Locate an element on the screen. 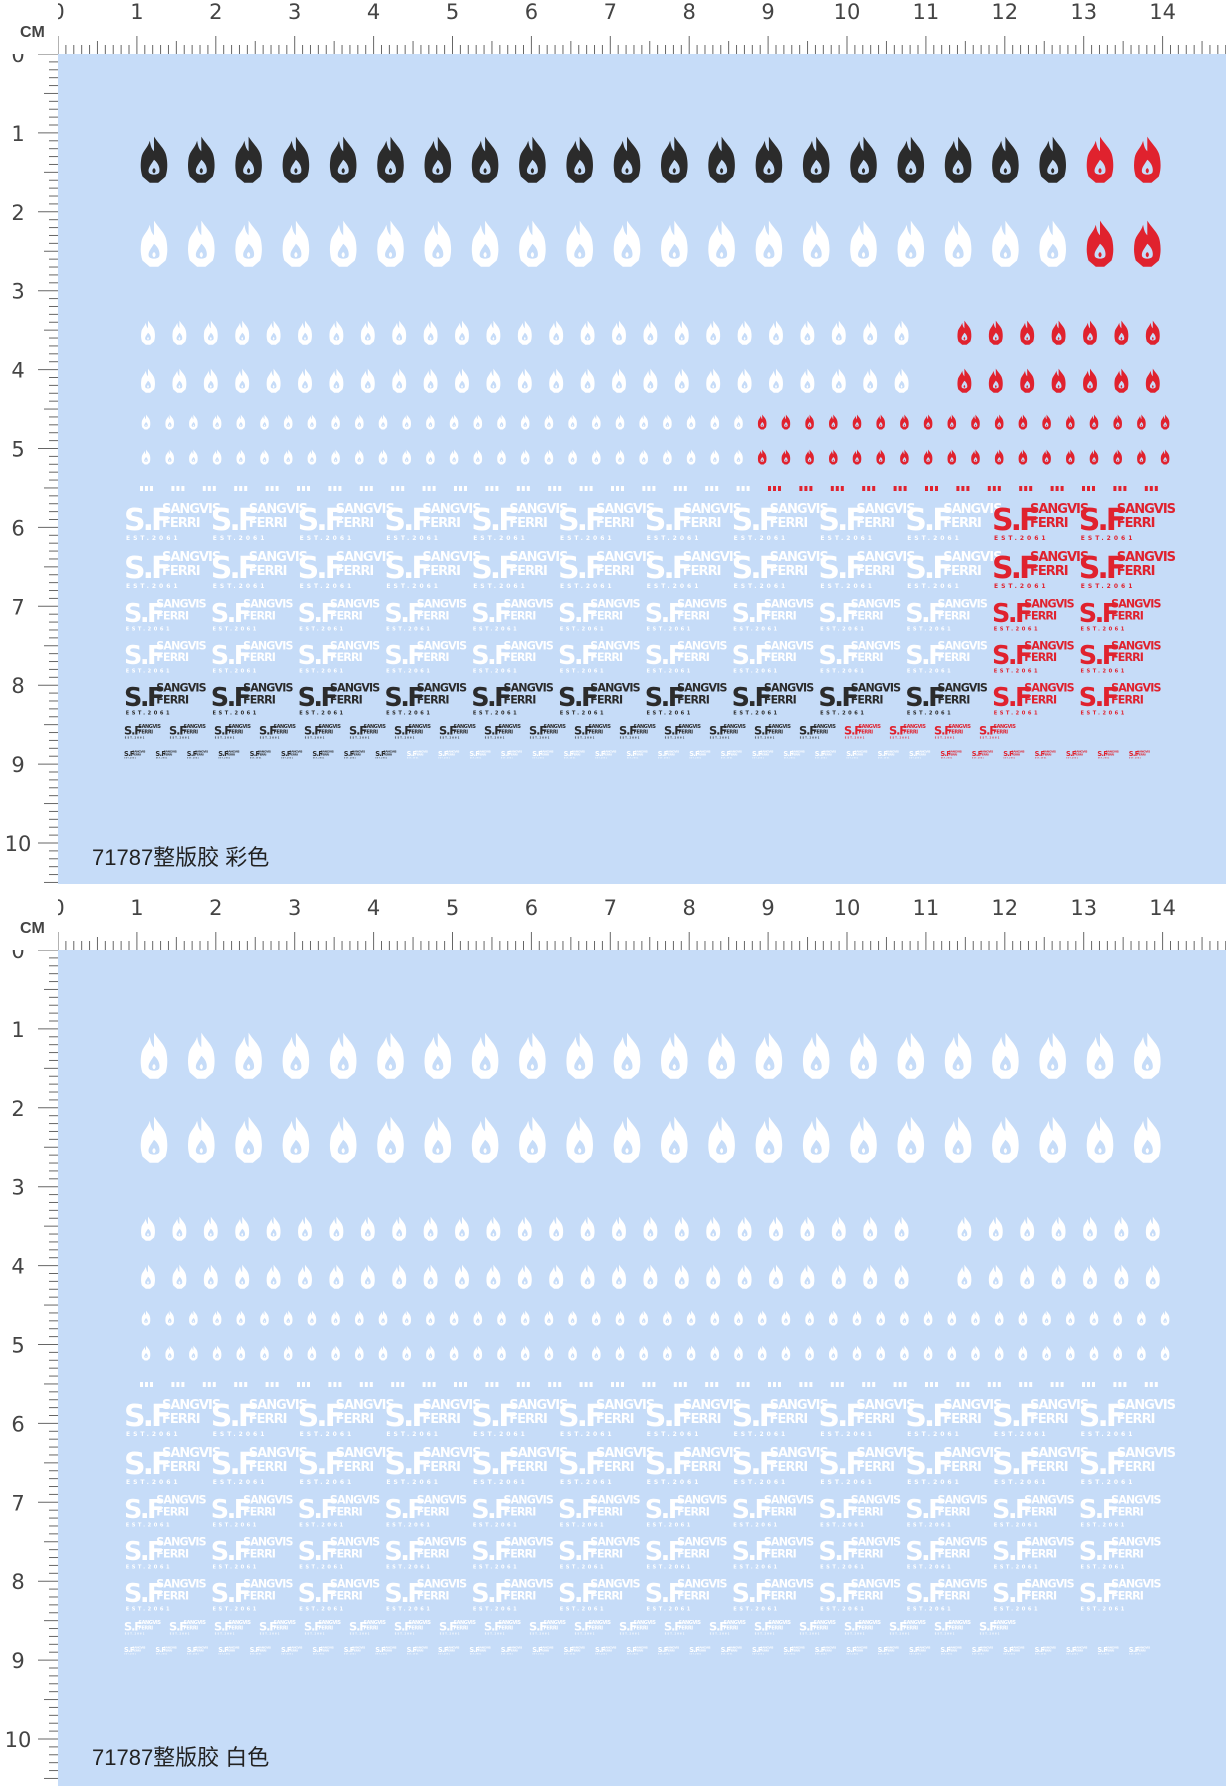  sheet-title: 71787整版胶 彩色 is located at coordinates (181, 857).